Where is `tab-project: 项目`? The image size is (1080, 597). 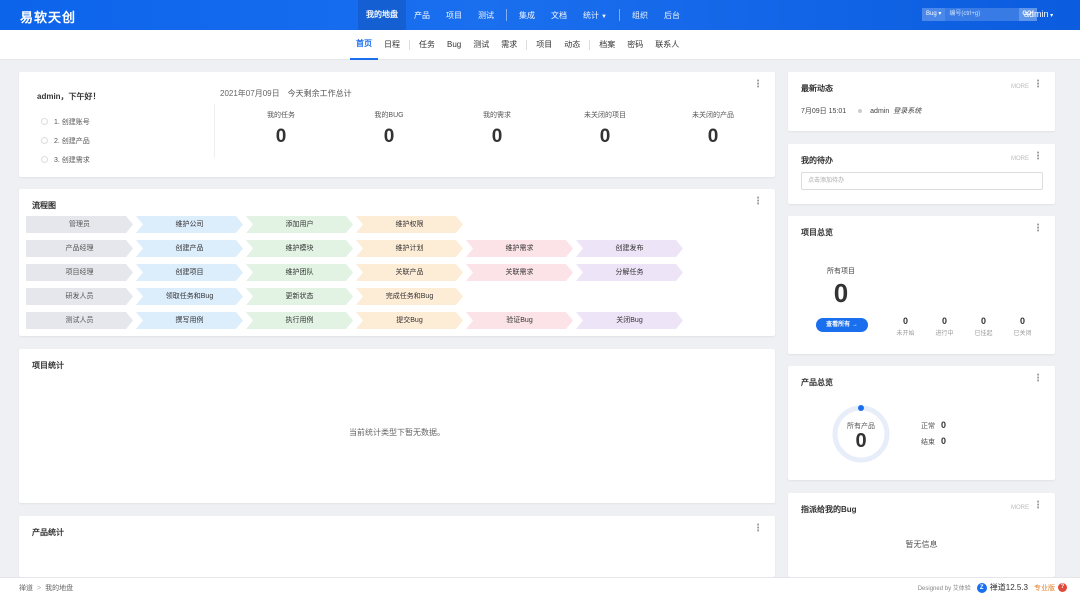
tab-project: 项目 is located at coordinates (544, 44).